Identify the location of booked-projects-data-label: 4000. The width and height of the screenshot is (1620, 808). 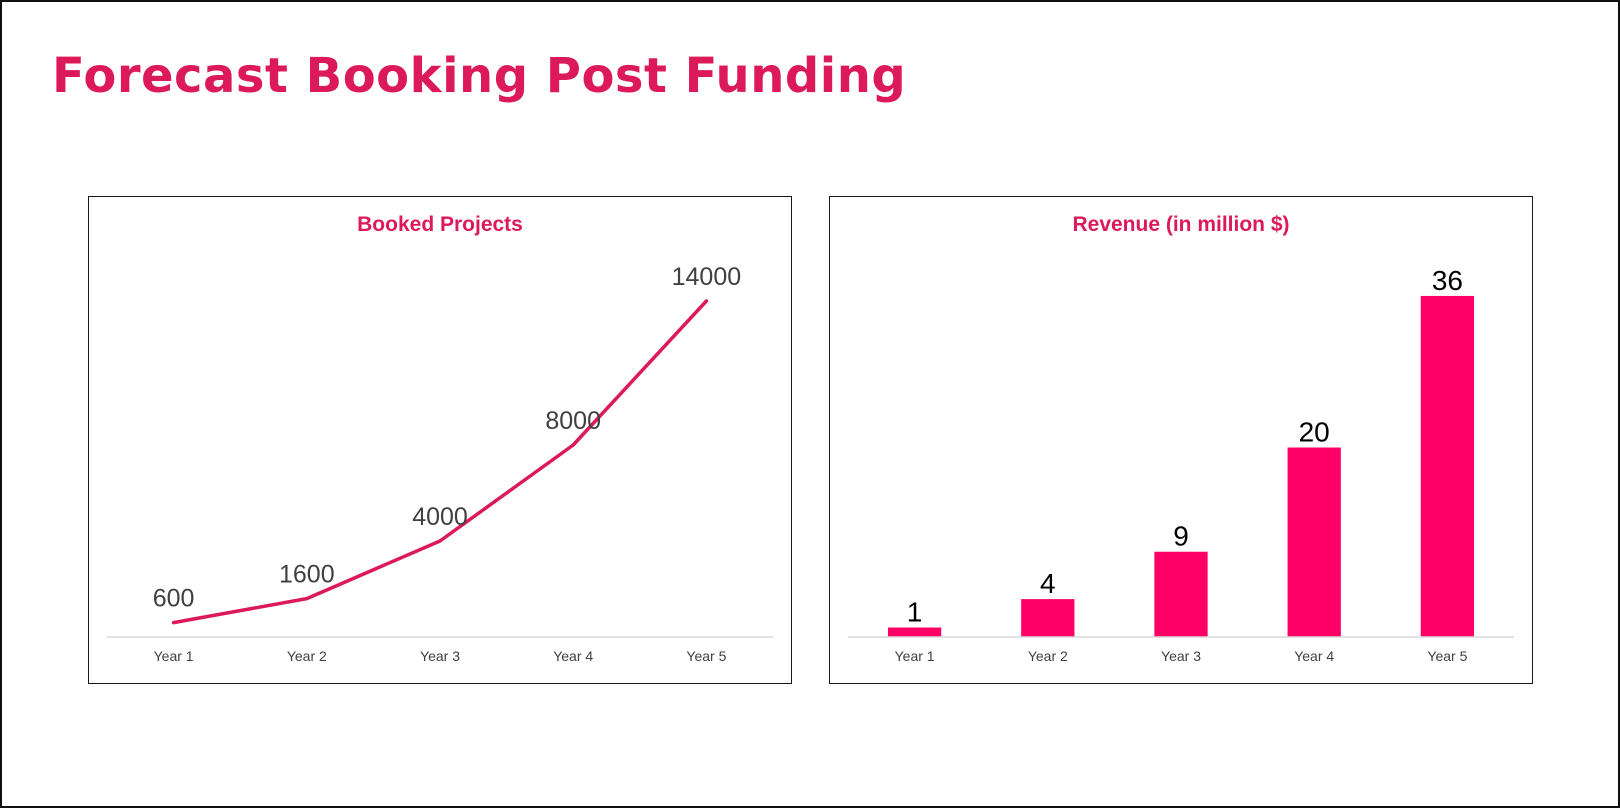
(440, 517).